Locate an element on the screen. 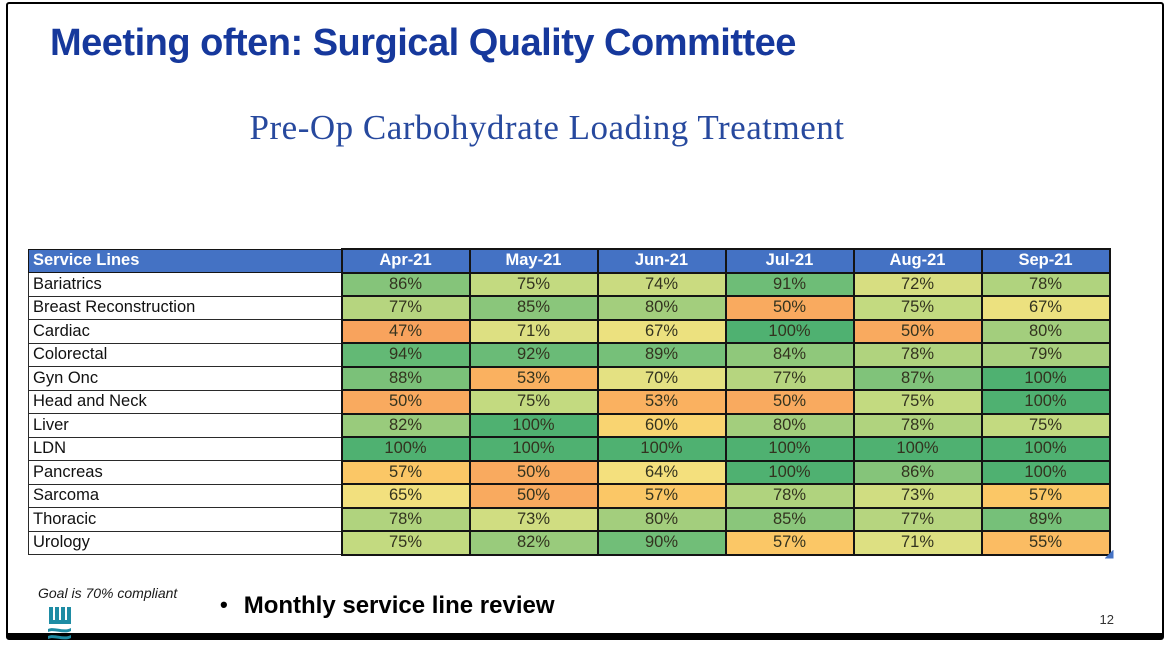  goal-footnote: Goal is 70% compliant is located at coordinates (108, 593).